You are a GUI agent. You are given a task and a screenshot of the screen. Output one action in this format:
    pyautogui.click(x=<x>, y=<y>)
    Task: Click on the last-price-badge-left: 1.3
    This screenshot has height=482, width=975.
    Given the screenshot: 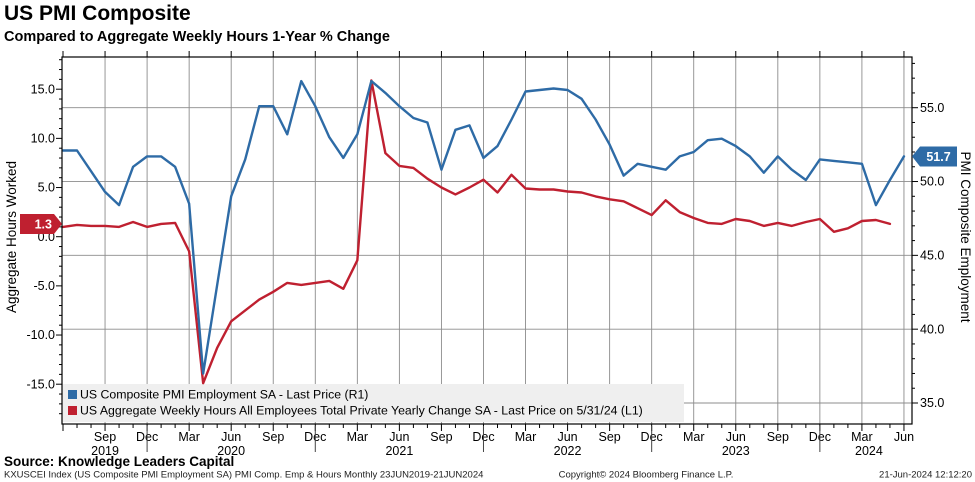 What is the action you would take?
    pyautogui.click(x=41, y=224)
    